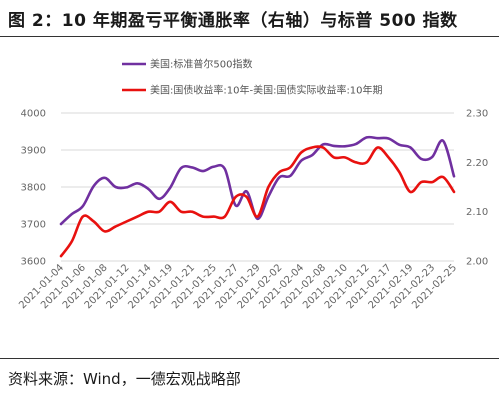  Describe the element at coordinates (33, 151) in the screenshot. I see `y-left-tick-label: 3900` at that location.